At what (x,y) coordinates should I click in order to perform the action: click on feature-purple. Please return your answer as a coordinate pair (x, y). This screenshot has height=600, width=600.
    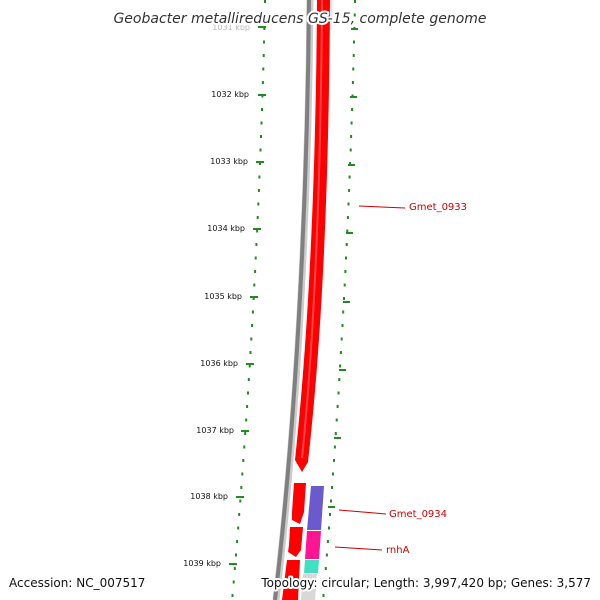
    Looking at the image, I should click on (315, 508).